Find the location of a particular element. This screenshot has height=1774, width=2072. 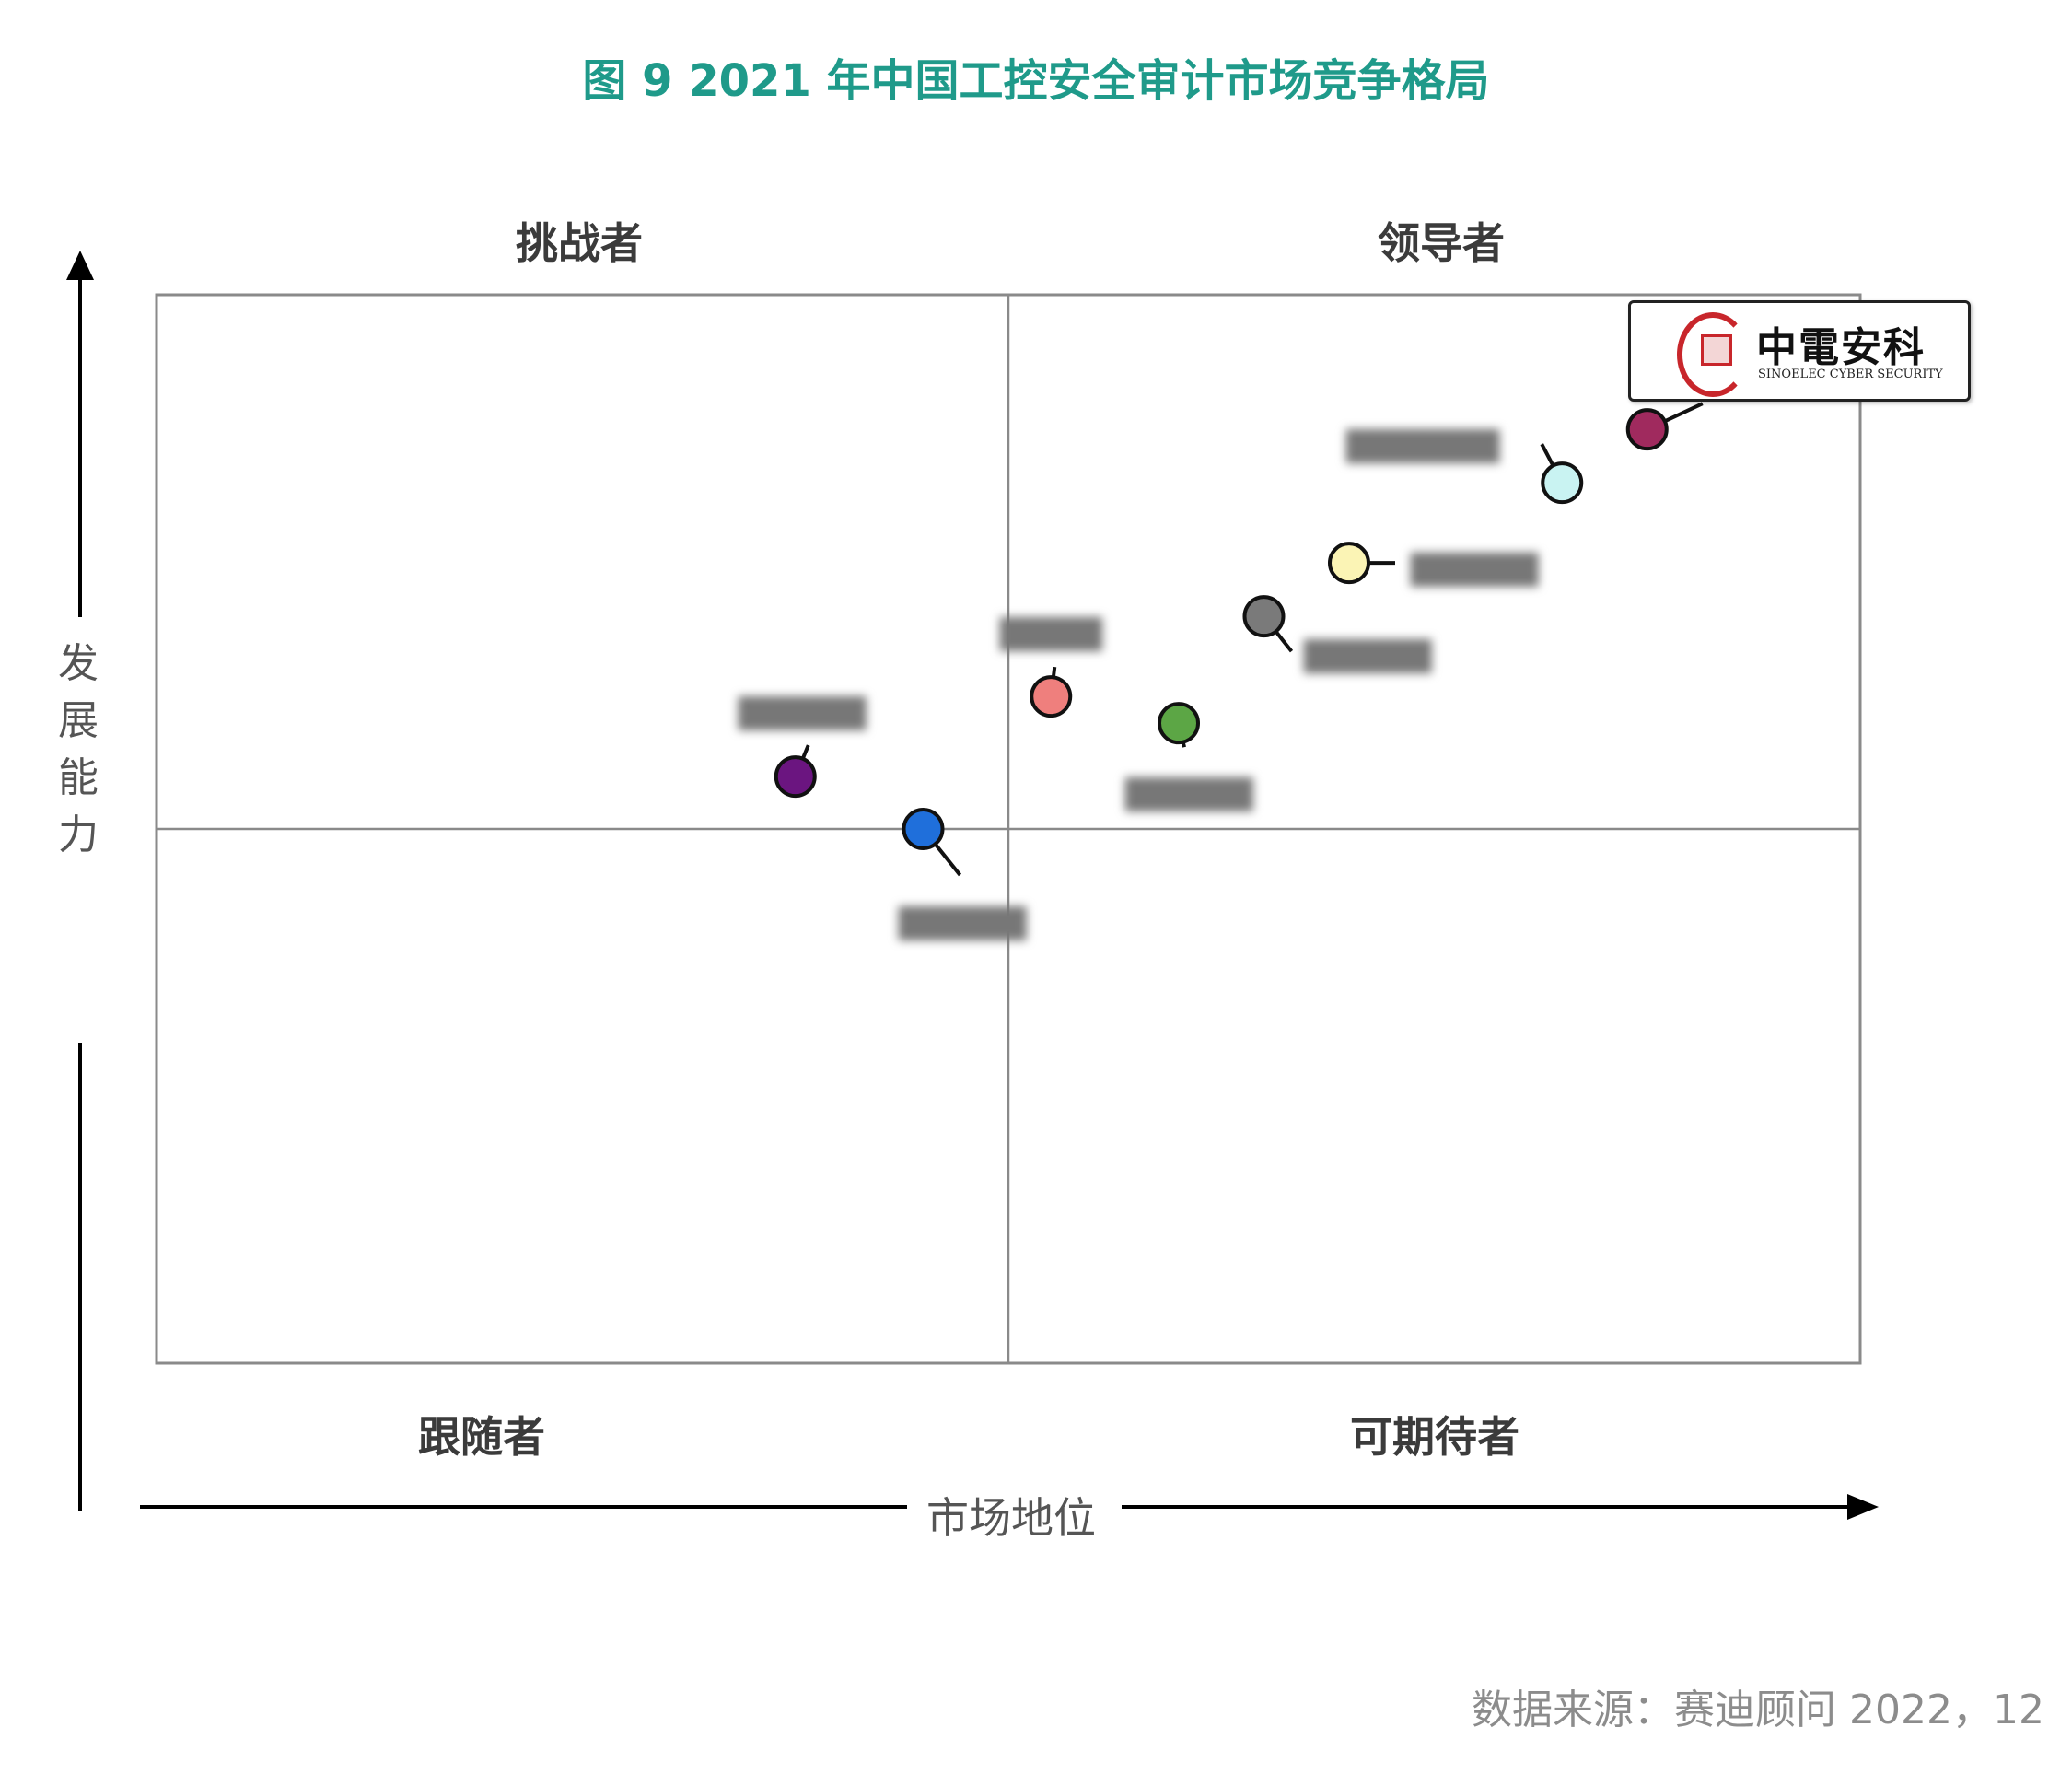

y-axis-label-char: 力 is located at coordinates (78, 834).